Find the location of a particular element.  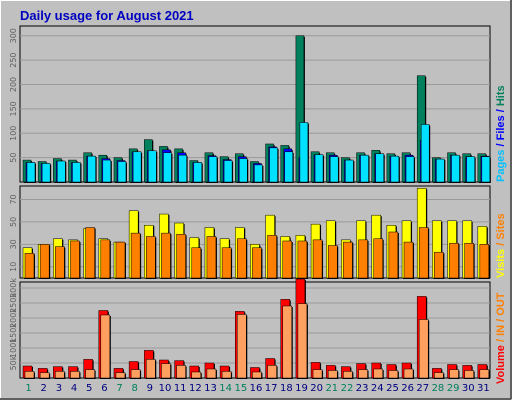

side-label-part: Files is located at coordinates (501, 127).